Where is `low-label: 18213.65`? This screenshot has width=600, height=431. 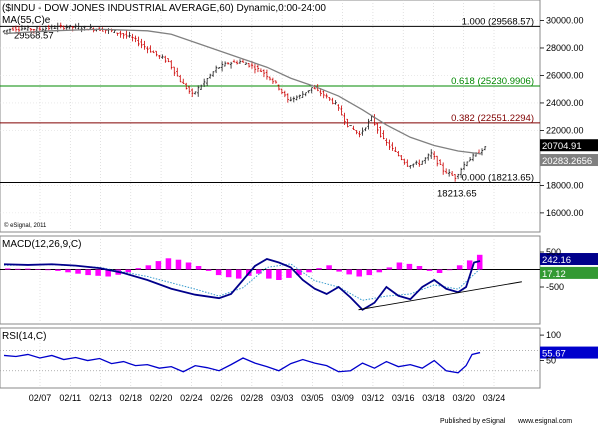
low-label: 18213.65 is located at coordinates (457, 193).